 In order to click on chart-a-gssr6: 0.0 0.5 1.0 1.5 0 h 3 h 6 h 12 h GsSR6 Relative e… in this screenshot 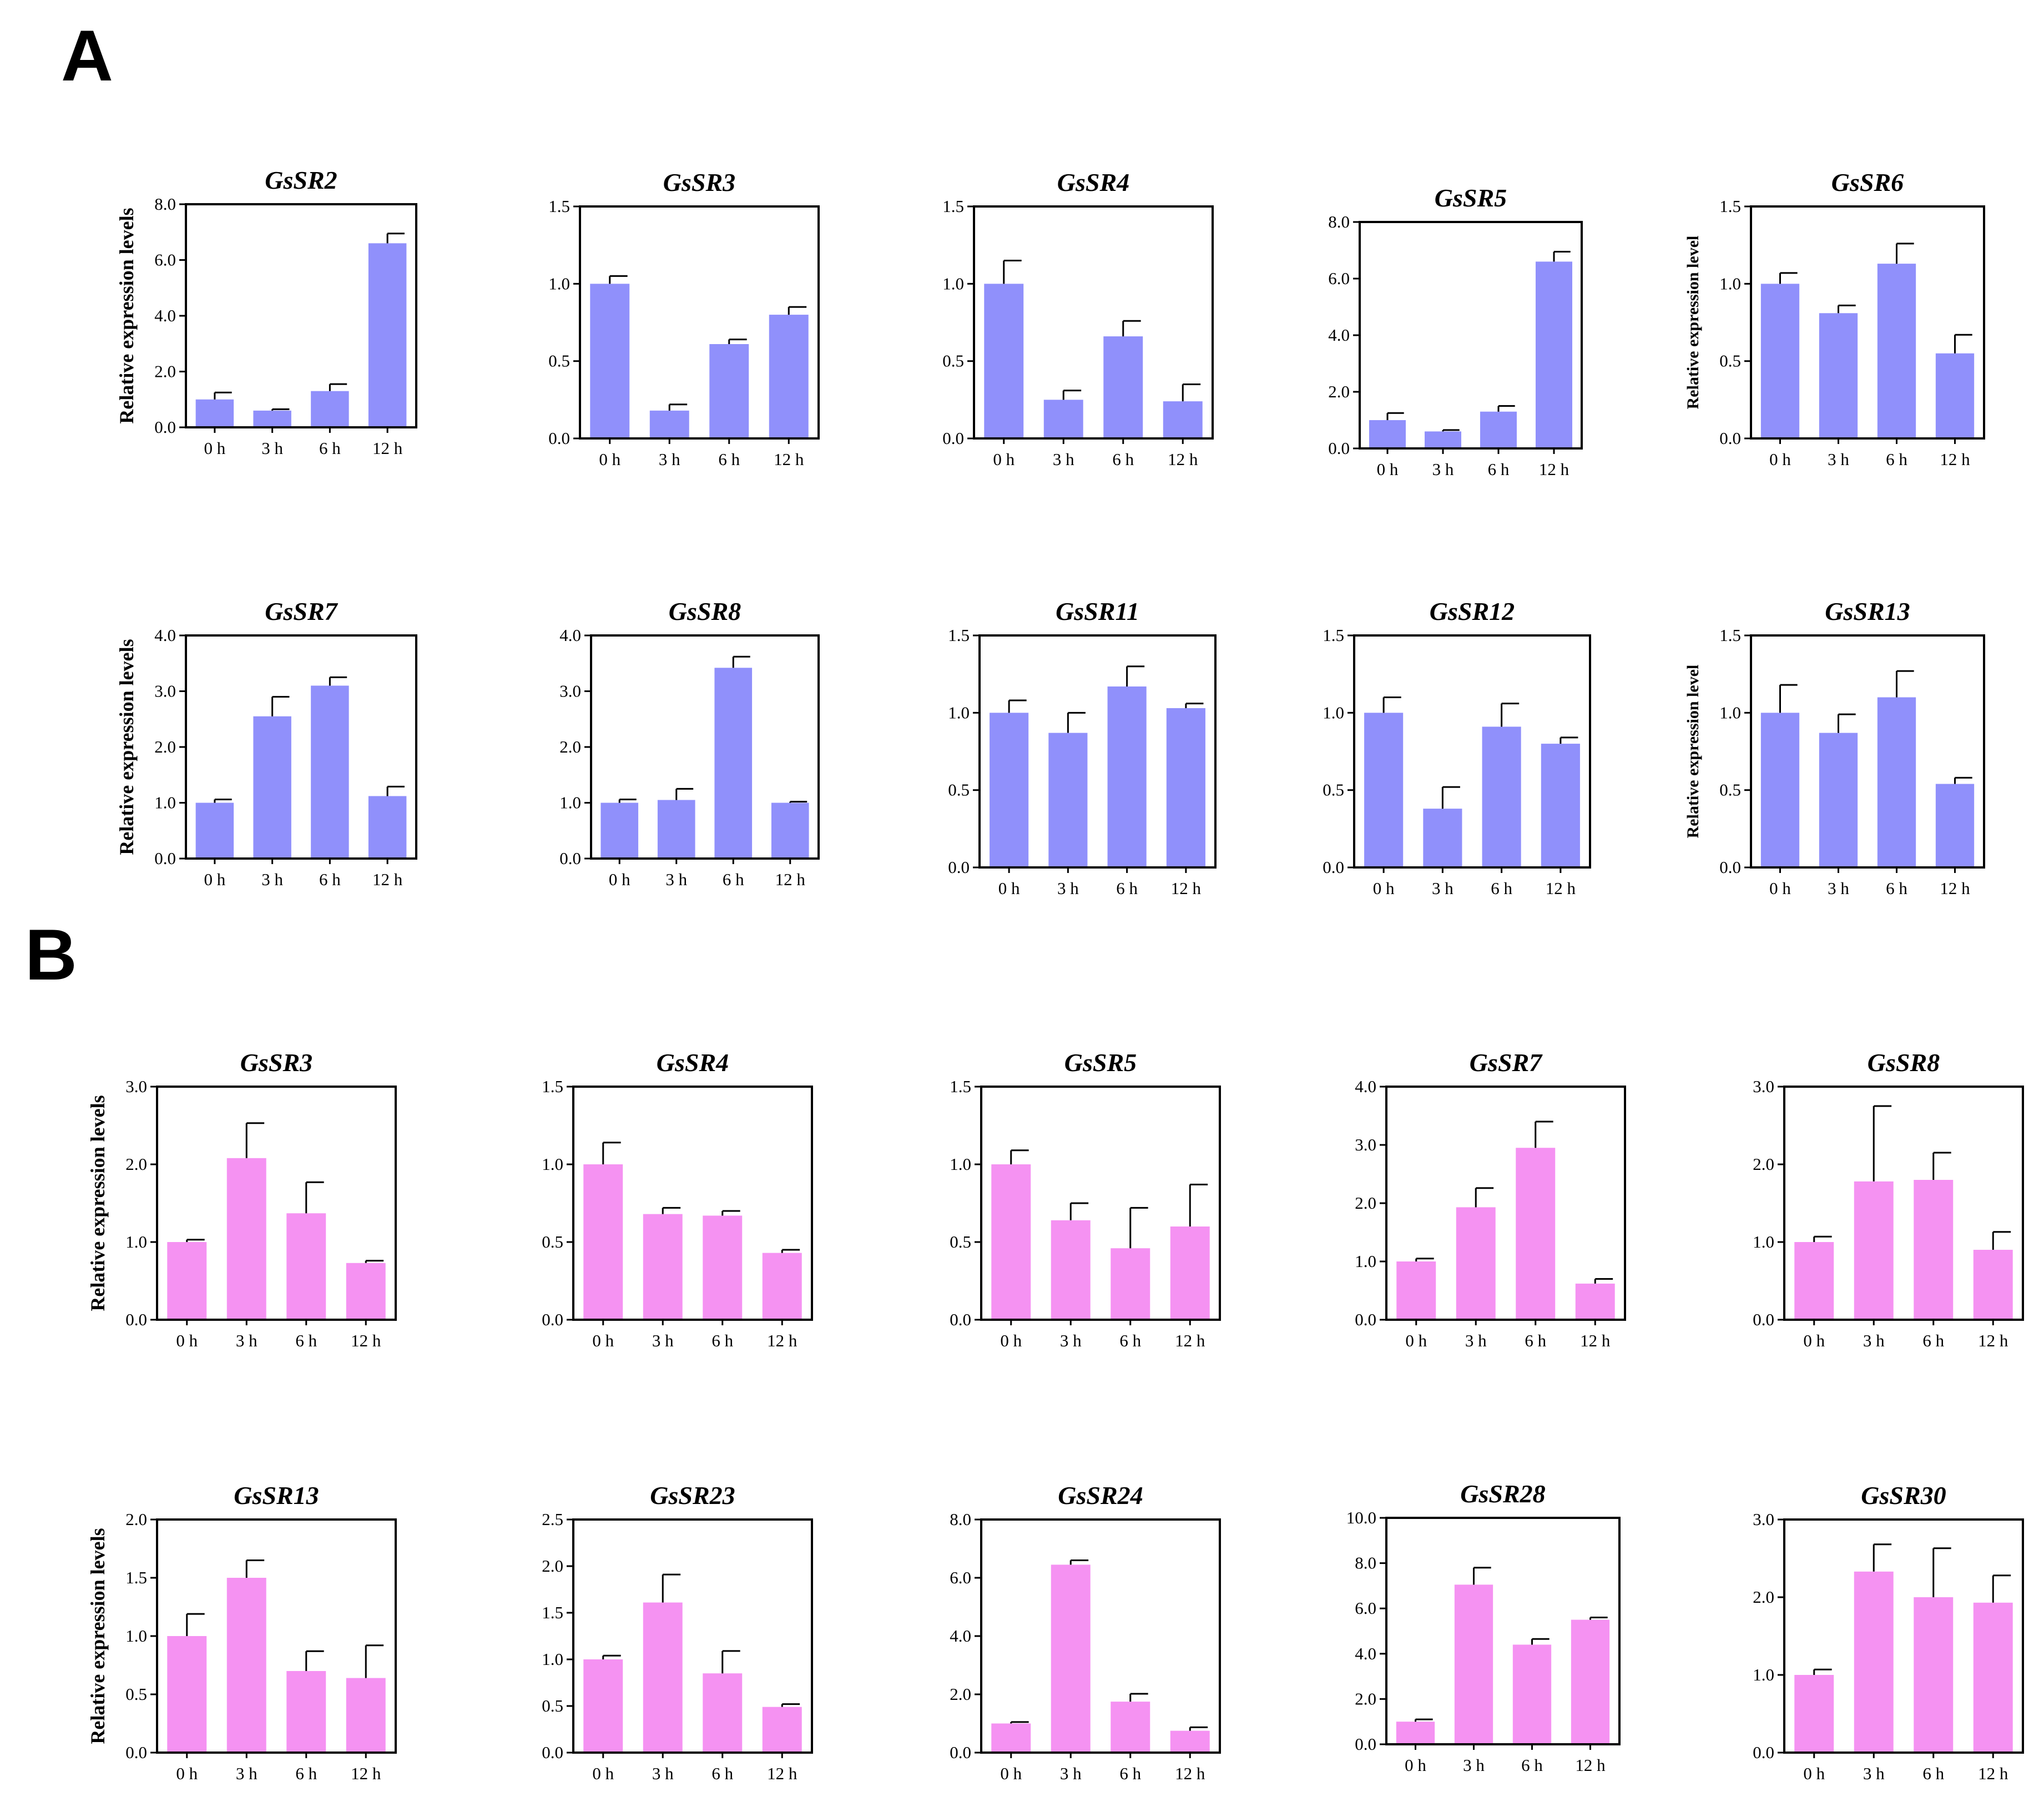, I will do `click(1835, 318)`.